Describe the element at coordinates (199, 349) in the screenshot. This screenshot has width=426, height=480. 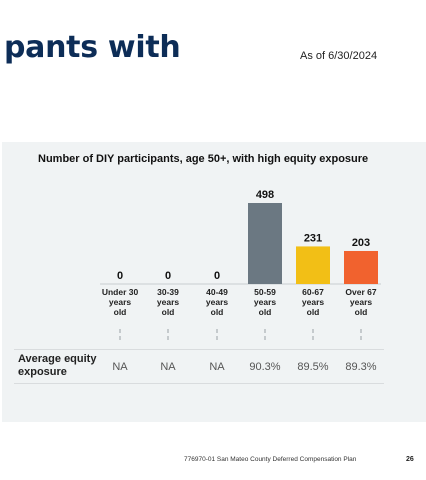
I see `table-divider-top` at that location.